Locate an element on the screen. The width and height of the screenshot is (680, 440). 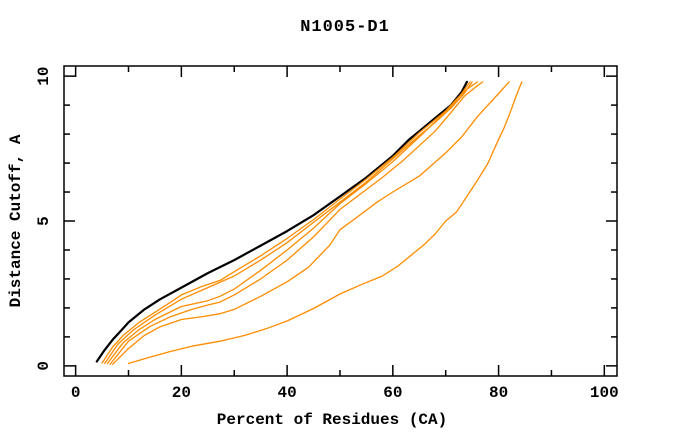
x-tick-label-80: 80 is located at coordinates (498, 393).